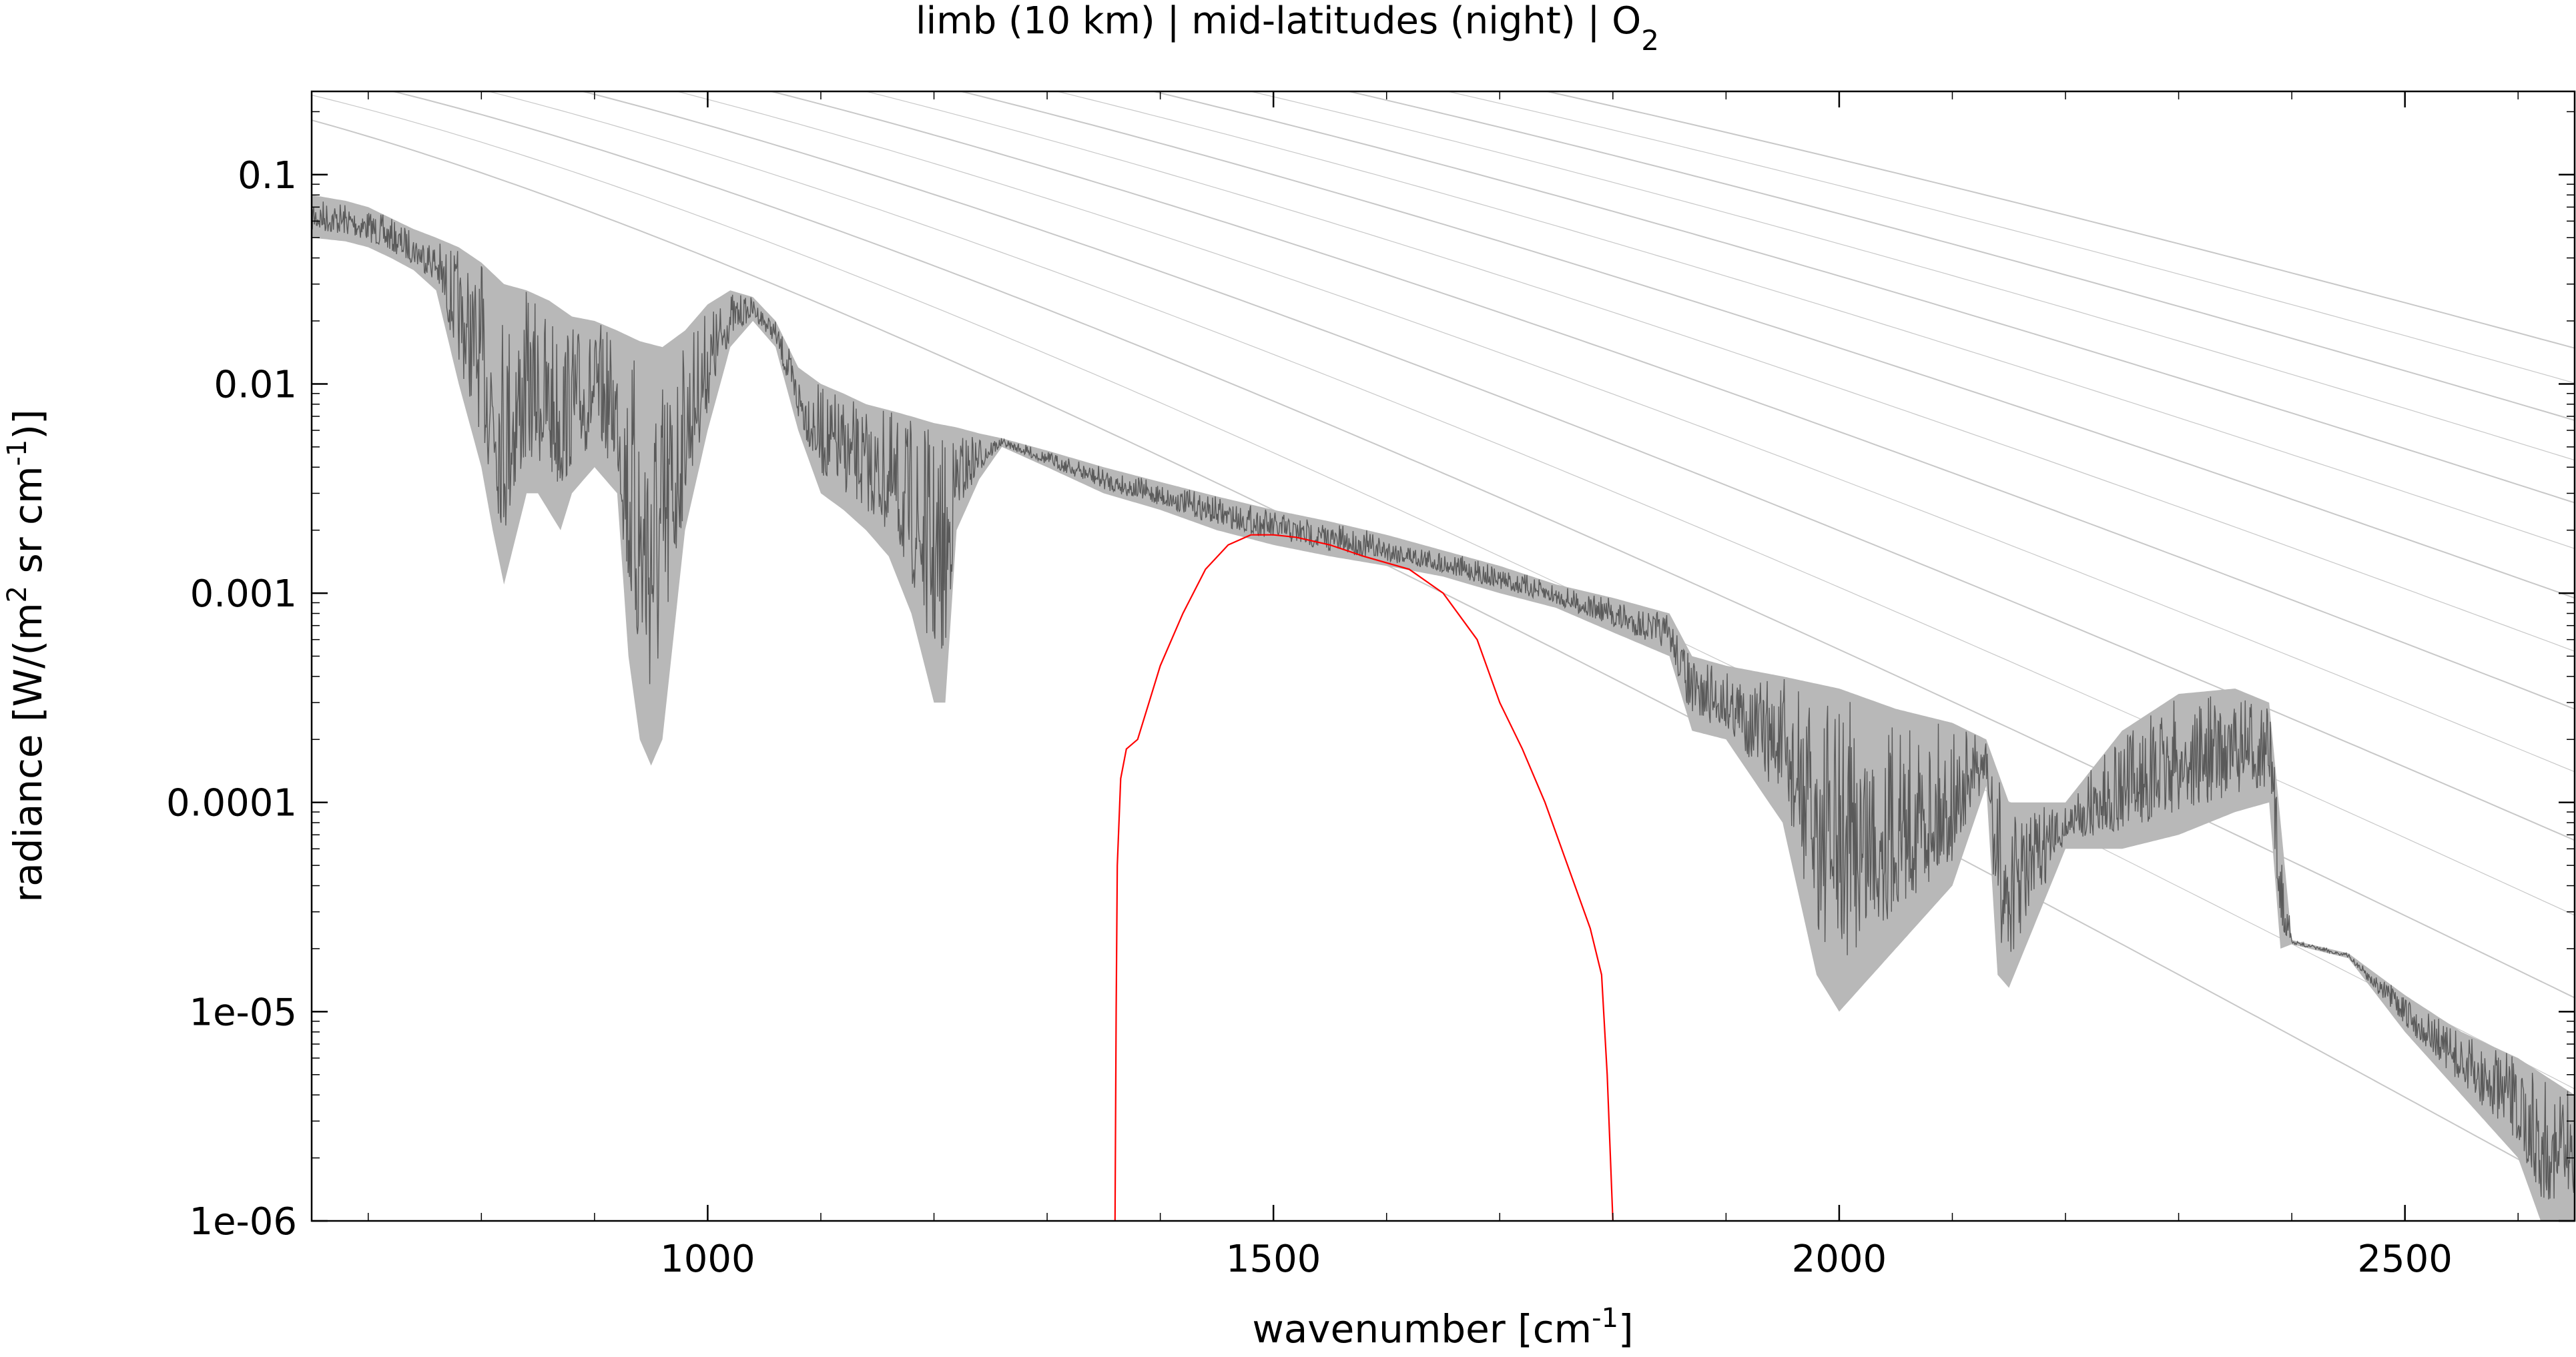 This screenshot has width=2576, height=1357. Describe the element at coordinates (708, 1259) in the screenshot. I see `x-tick-label: 1000` at that location.